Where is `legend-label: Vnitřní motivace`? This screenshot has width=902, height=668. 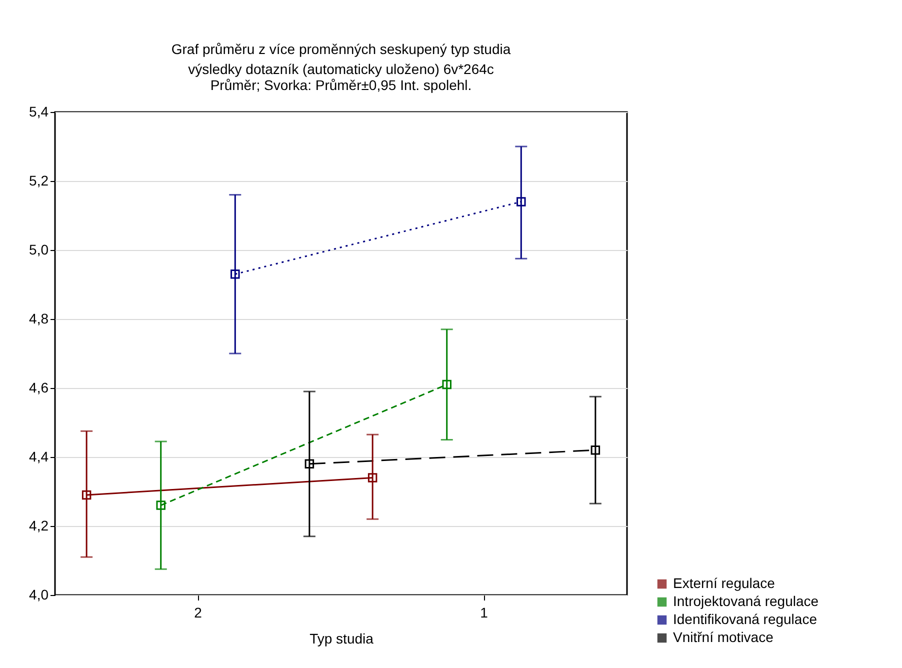
legend-label: Vnitřní motivace is located at coordinates (723, 637).